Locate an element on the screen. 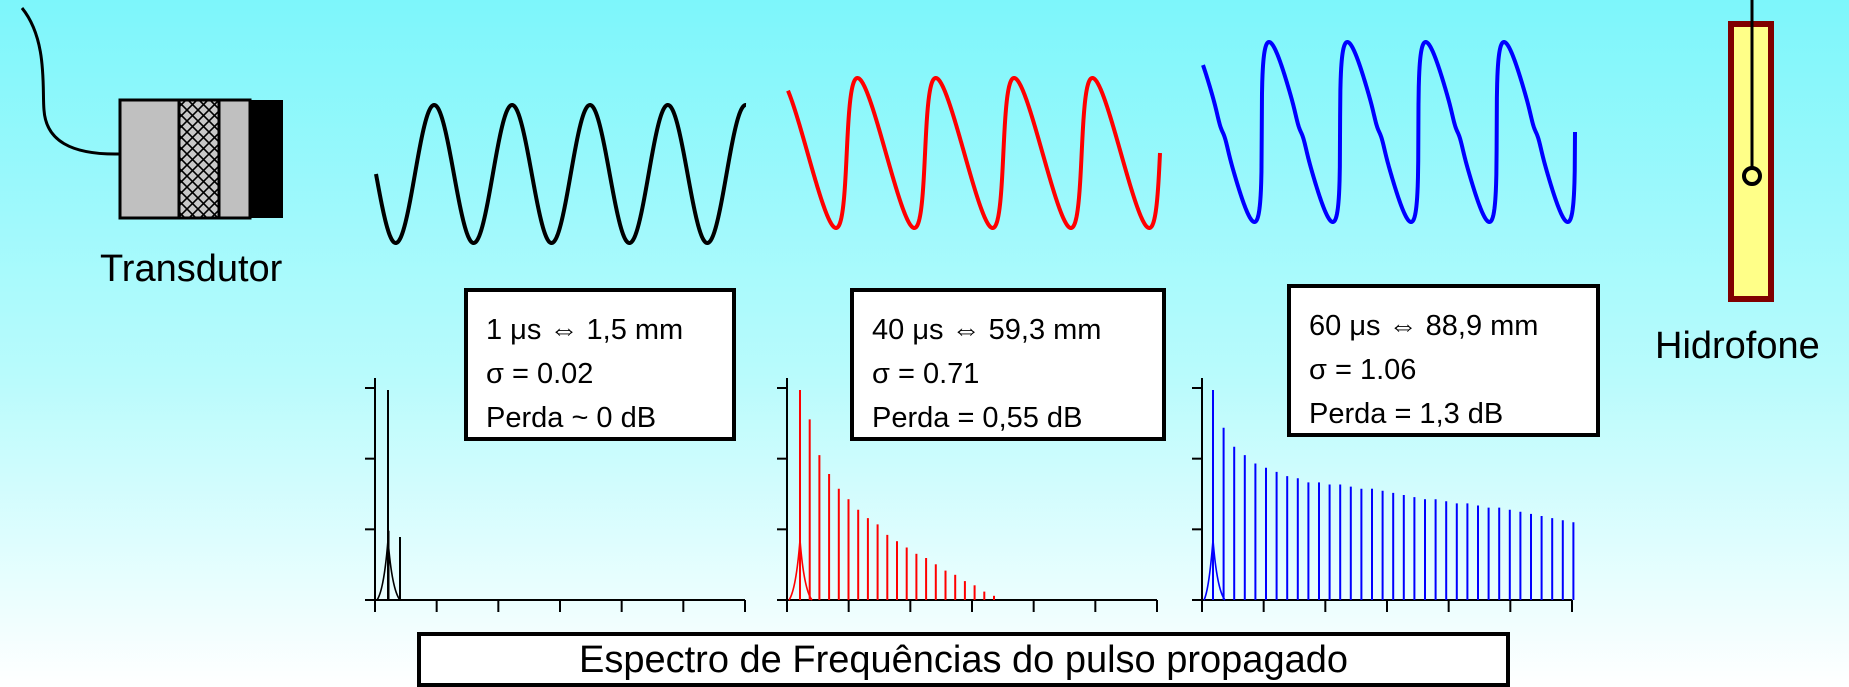 Image resolution: width=1849 pixels, height=687 pixels. sigma-text: σ = 0.02 is located at coordinates (540, 374).